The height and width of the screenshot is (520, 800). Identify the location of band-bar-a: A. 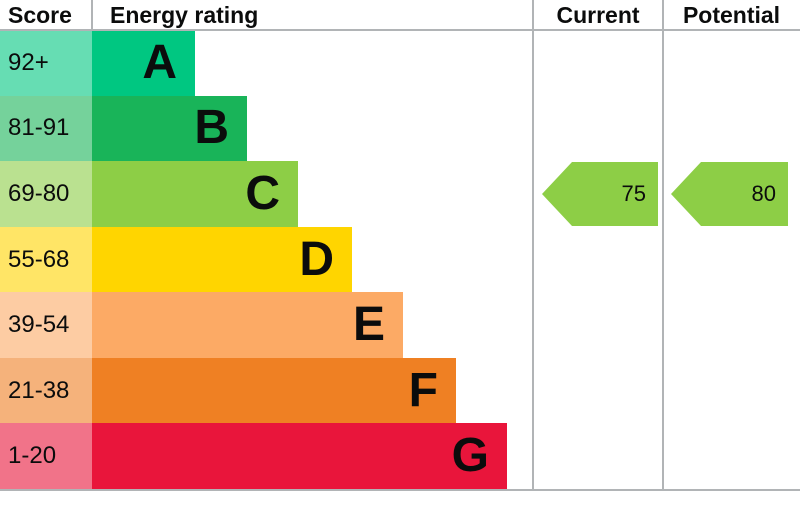
(143, 63).